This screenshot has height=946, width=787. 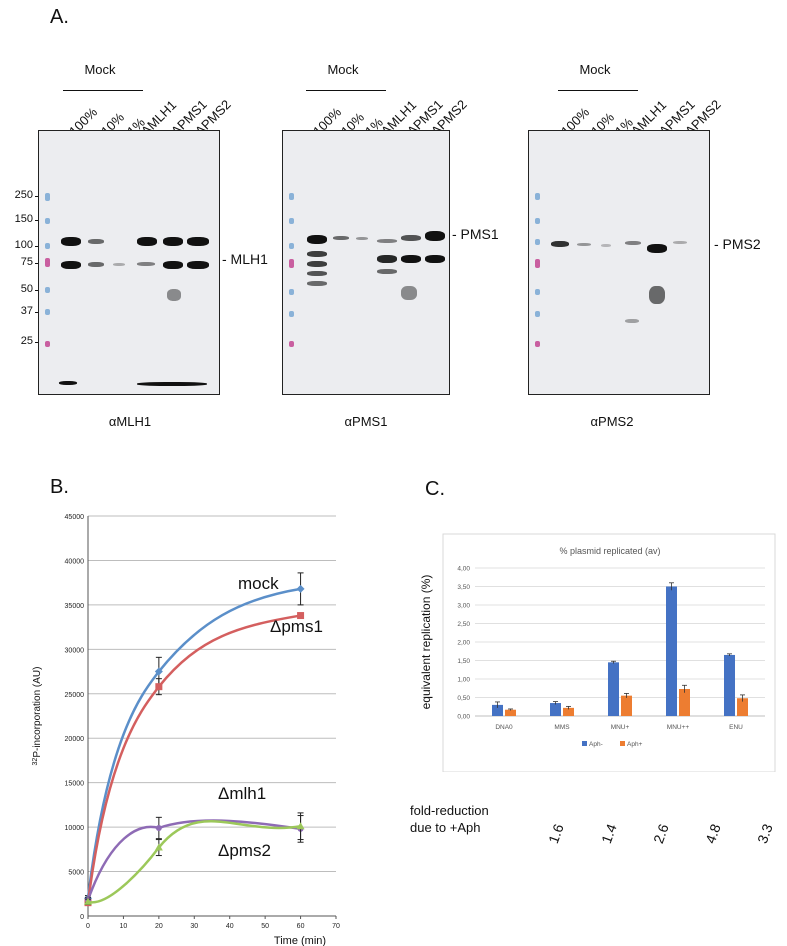 What do you see at coordinates (59, 487) in the screenshot?
I see `panel-b-letter: B.` at bounding box center [59, 487].